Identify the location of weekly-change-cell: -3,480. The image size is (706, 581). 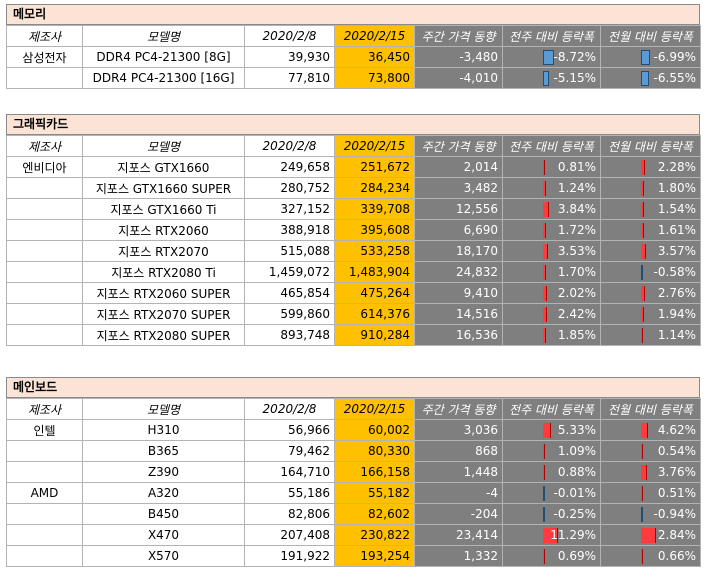
(458, 57).